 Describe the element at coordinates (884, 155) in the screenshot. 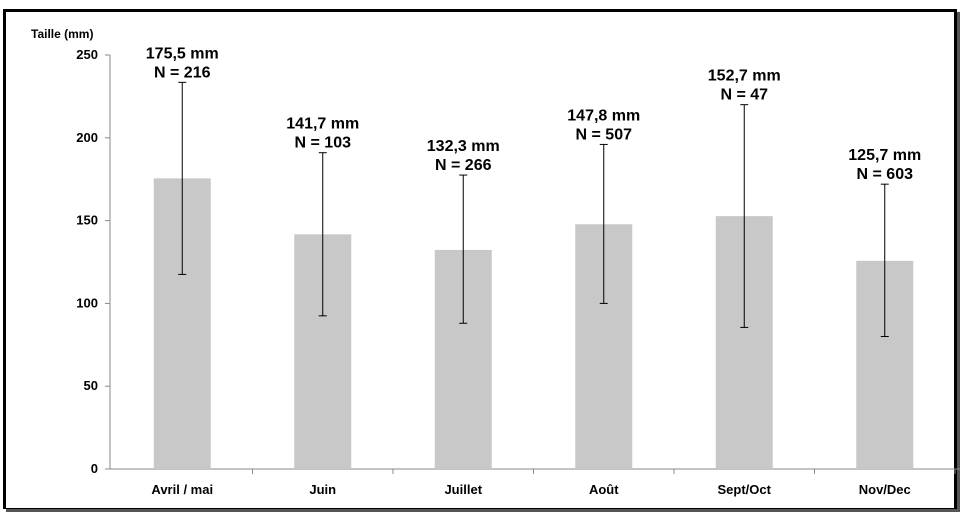

I see `data-label: 125,7 mm` at that location.